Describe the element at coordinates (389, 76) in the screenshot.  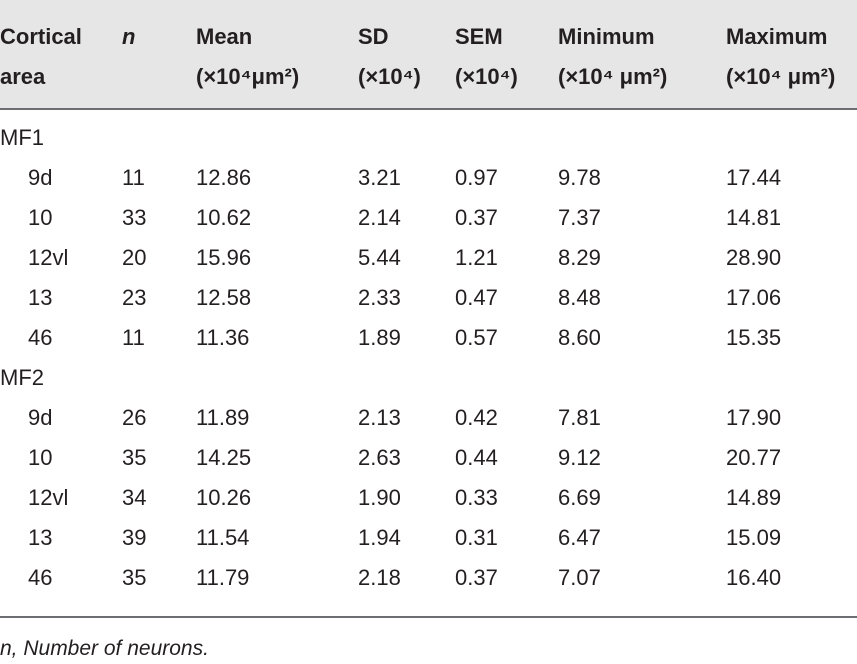
I see `header-sd-line2: (×10⁴)` at that location.